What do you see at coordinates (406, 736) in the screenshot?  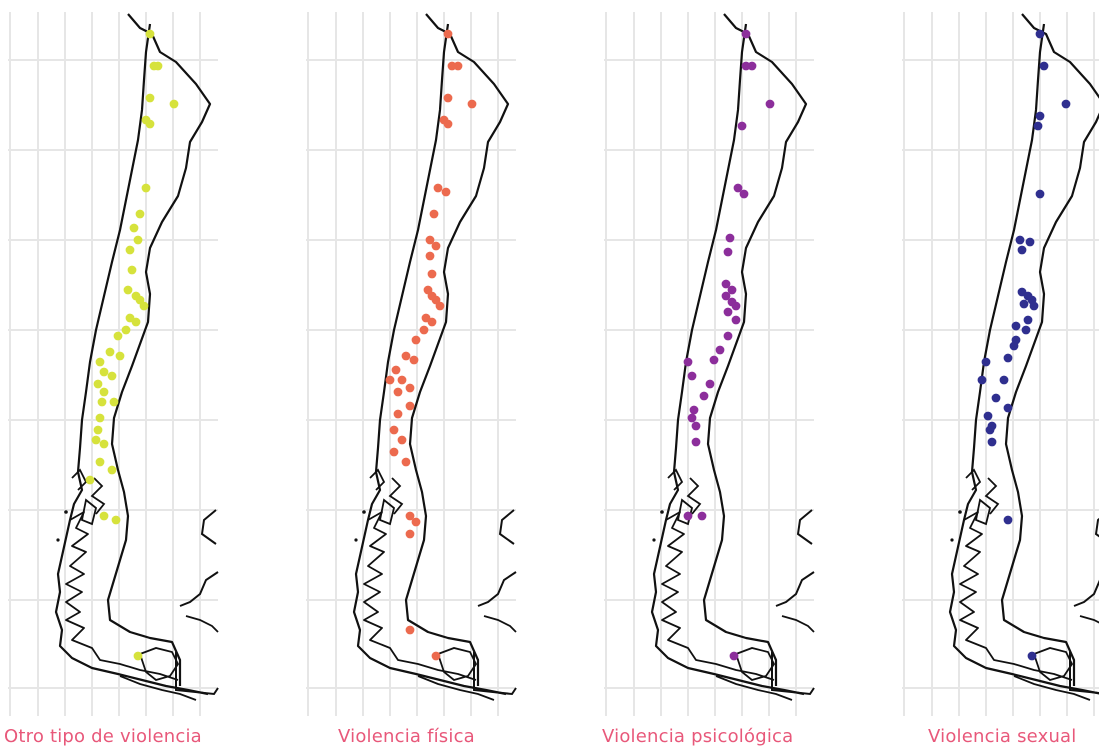 I see `caption-fisica: Violencia física` at bounding box center [406, 736].